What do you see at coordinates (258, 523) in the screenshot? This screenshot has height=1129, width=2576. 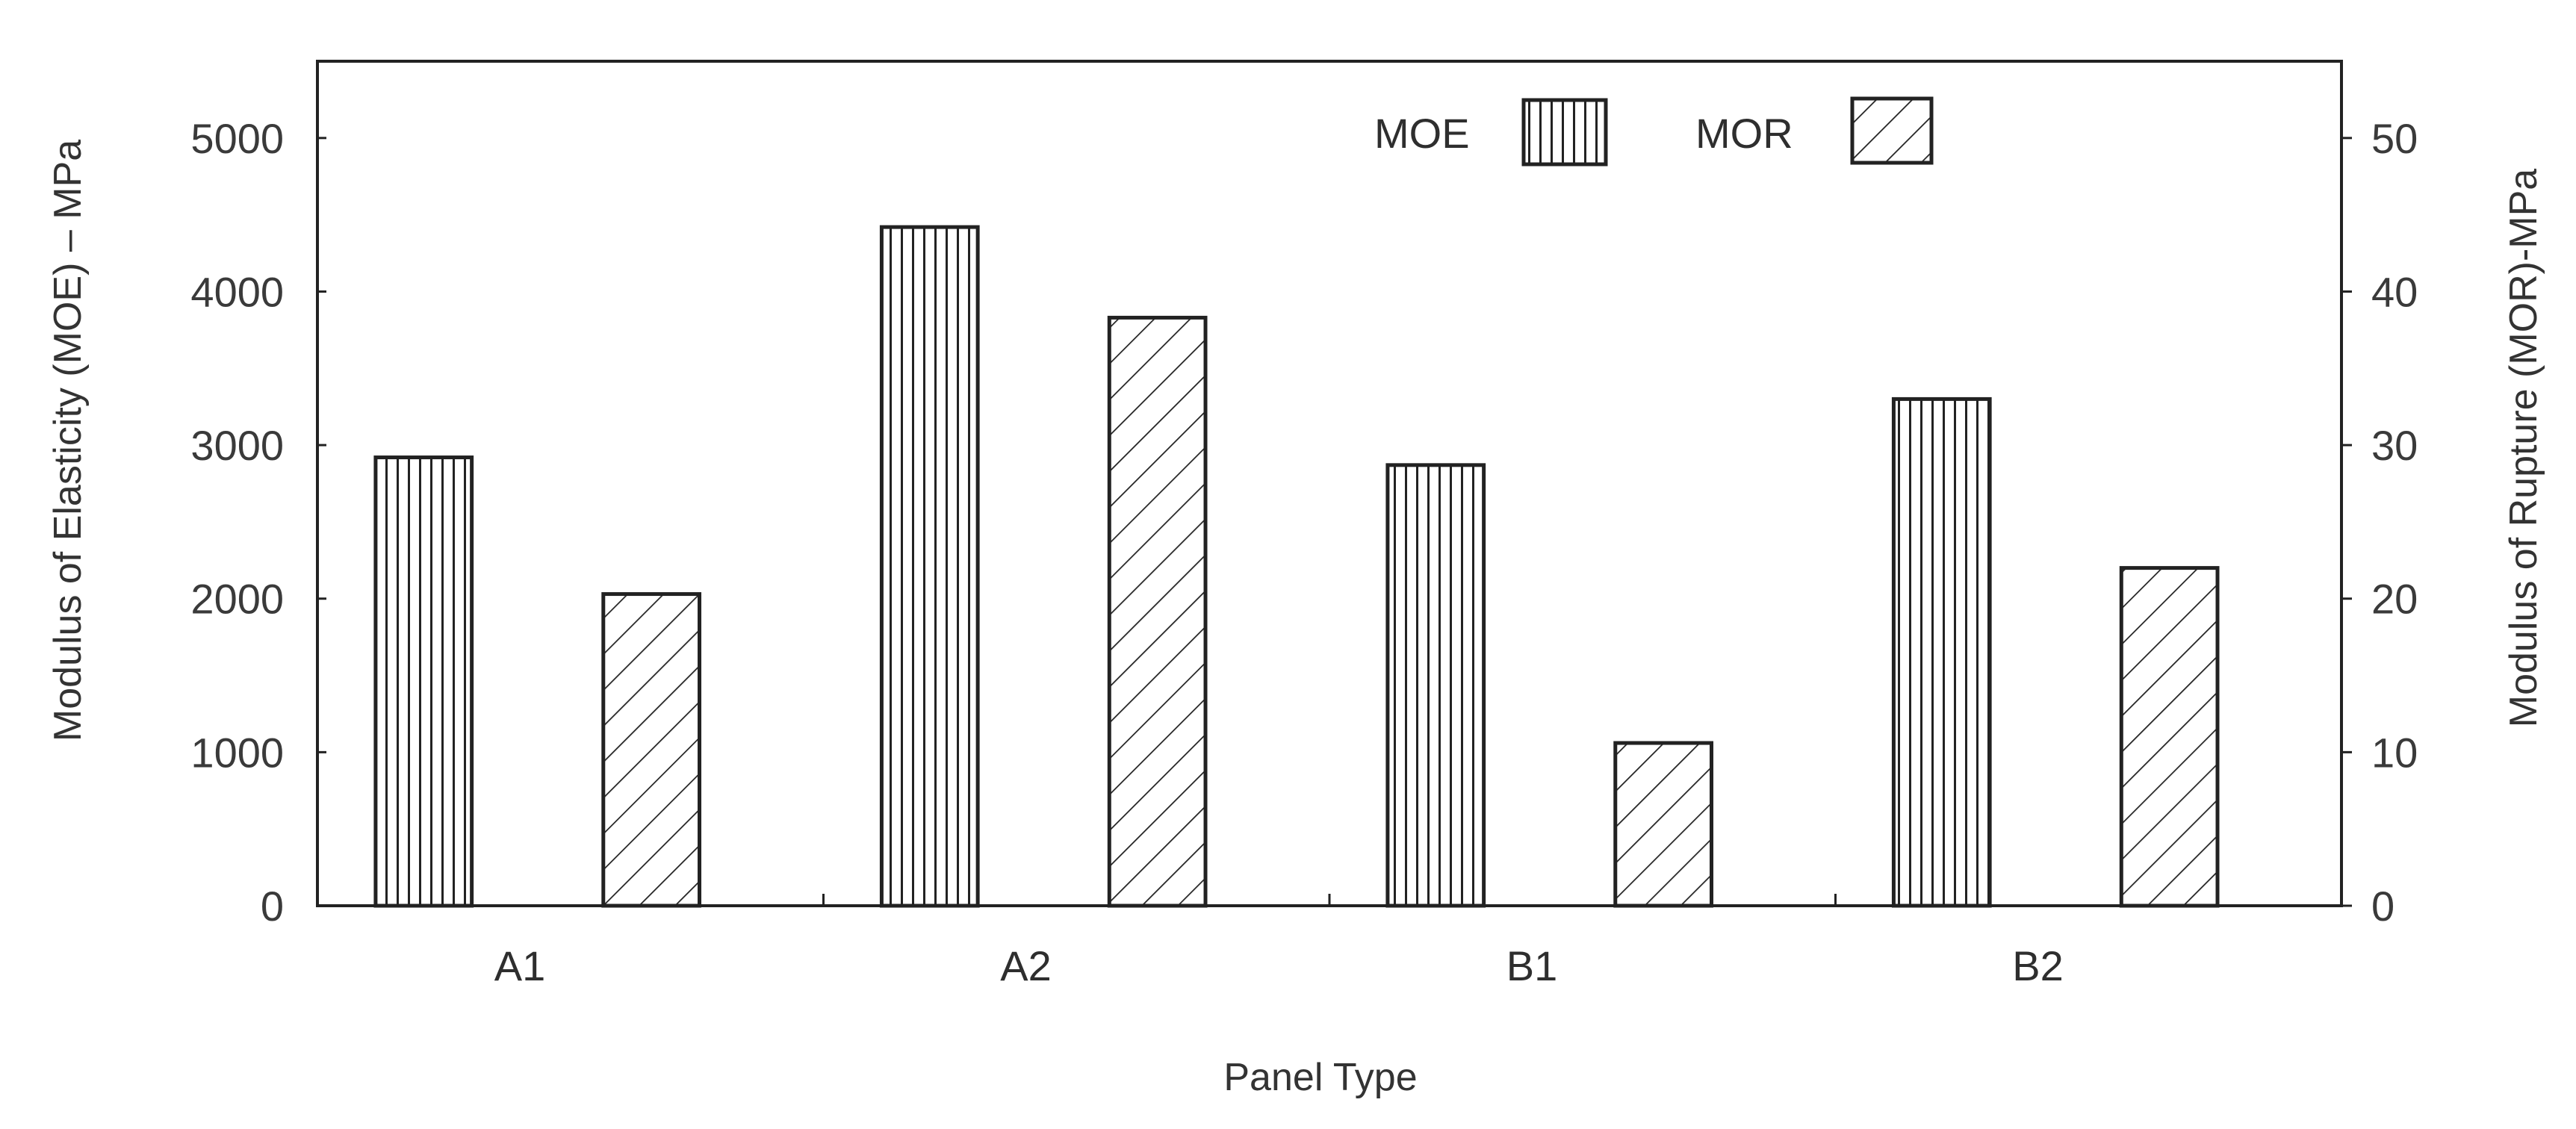 I see `left-axis: 0 1000 2000 3000 4000 5000` at bounding box center [258, 523].